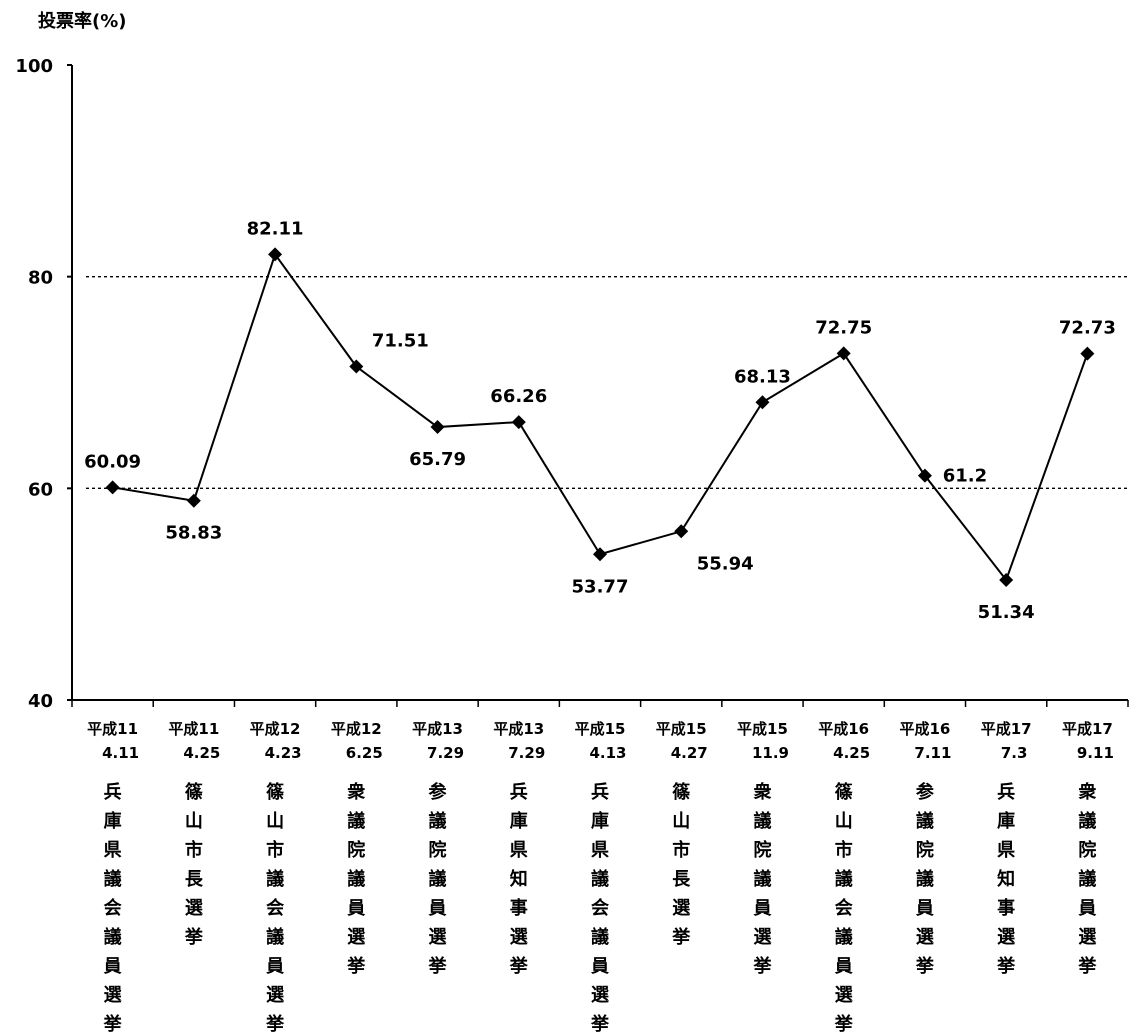 The width and height of the screenshot is (1130, 1035). Describe the element at coordinates (112, 461) in the screenshot. I see `data-label: 60.09` at that location.